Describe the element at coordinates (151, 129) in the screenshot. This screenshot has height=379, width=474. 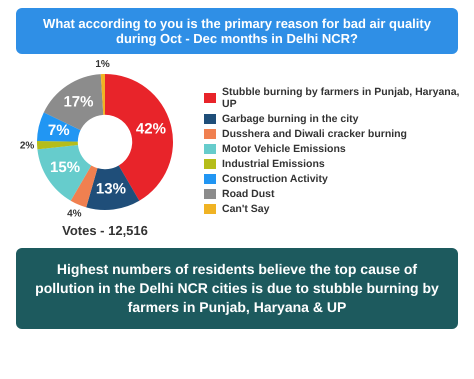
I see `data-label: 42%` at that location.